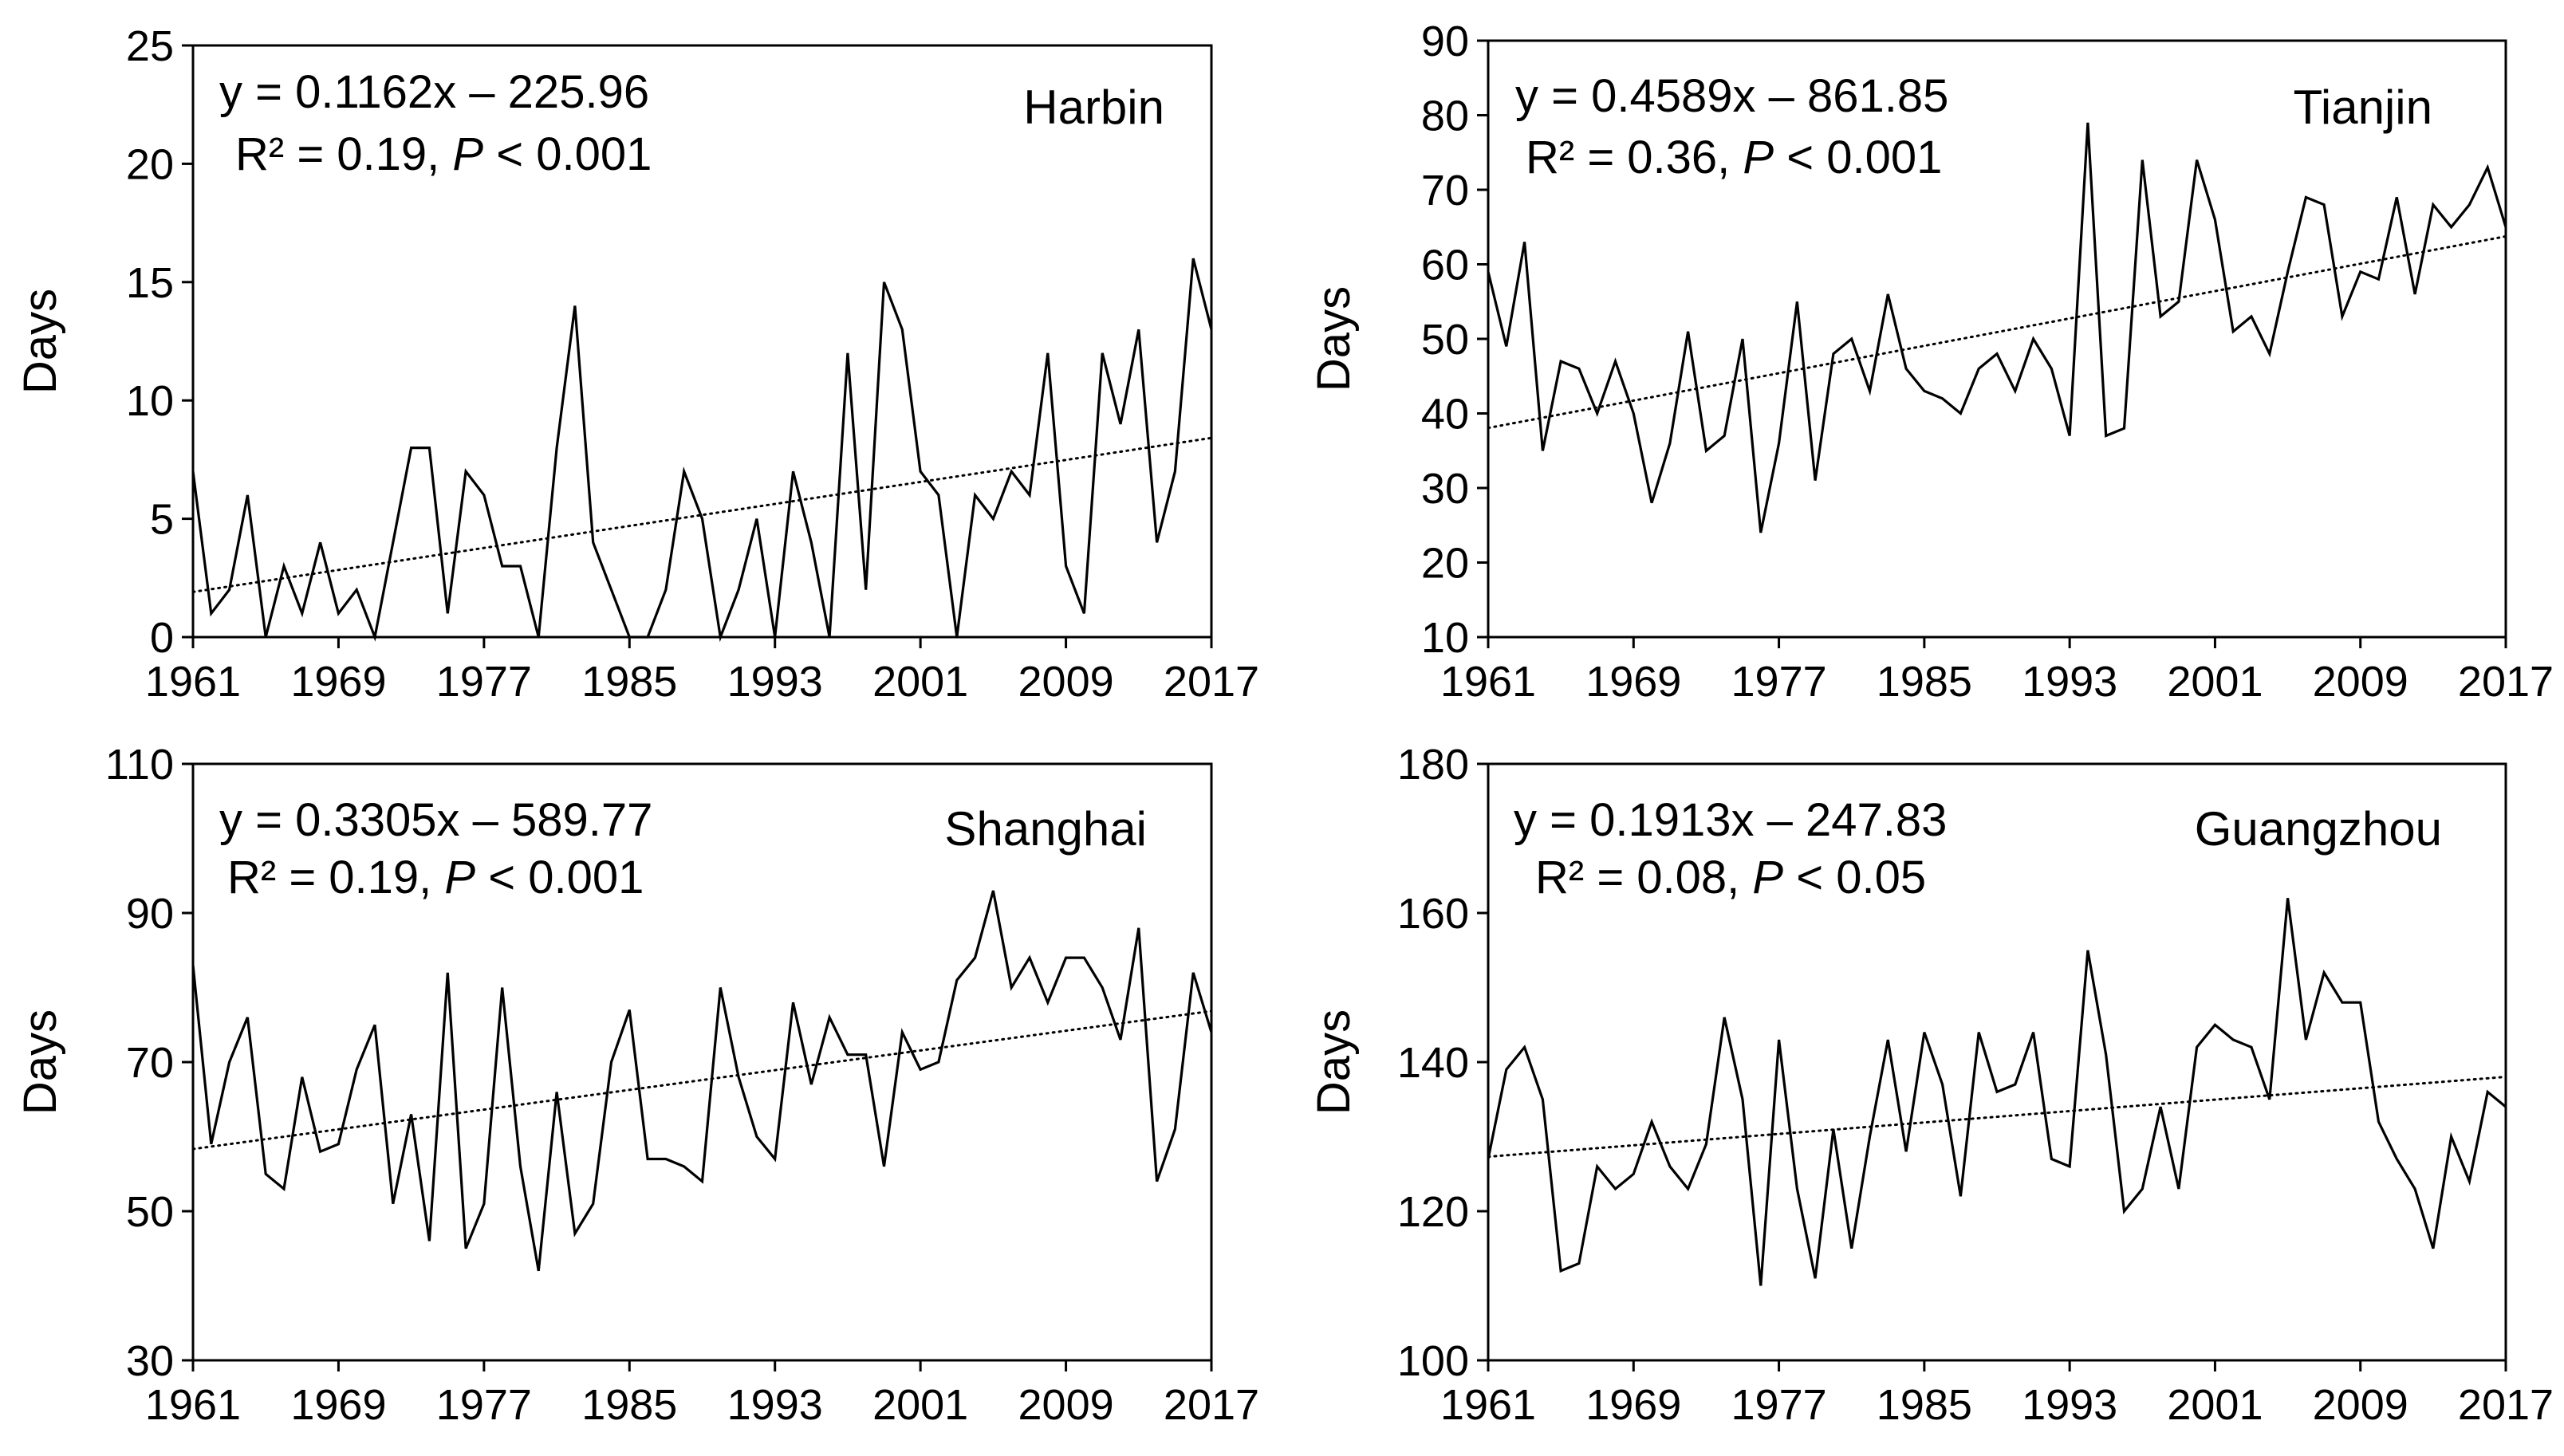  I want to click on guangzhou-x-tick-label: 2017, so click(2506, 1405).